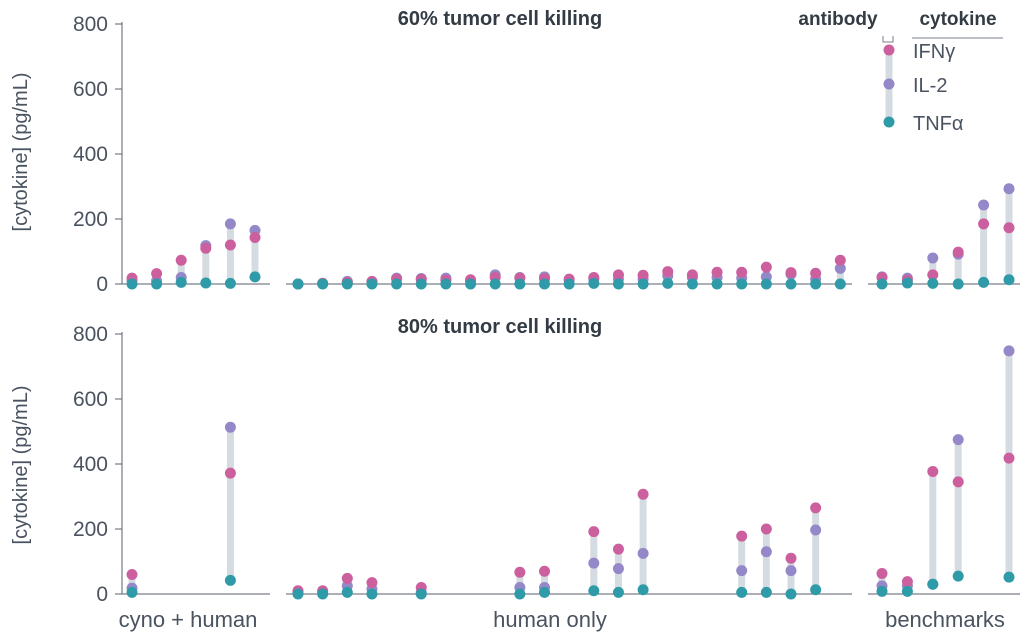  Describe the element at coordinates (930, 86) in the screenshot. I see `legend-label-il2: IL-2` at that location.